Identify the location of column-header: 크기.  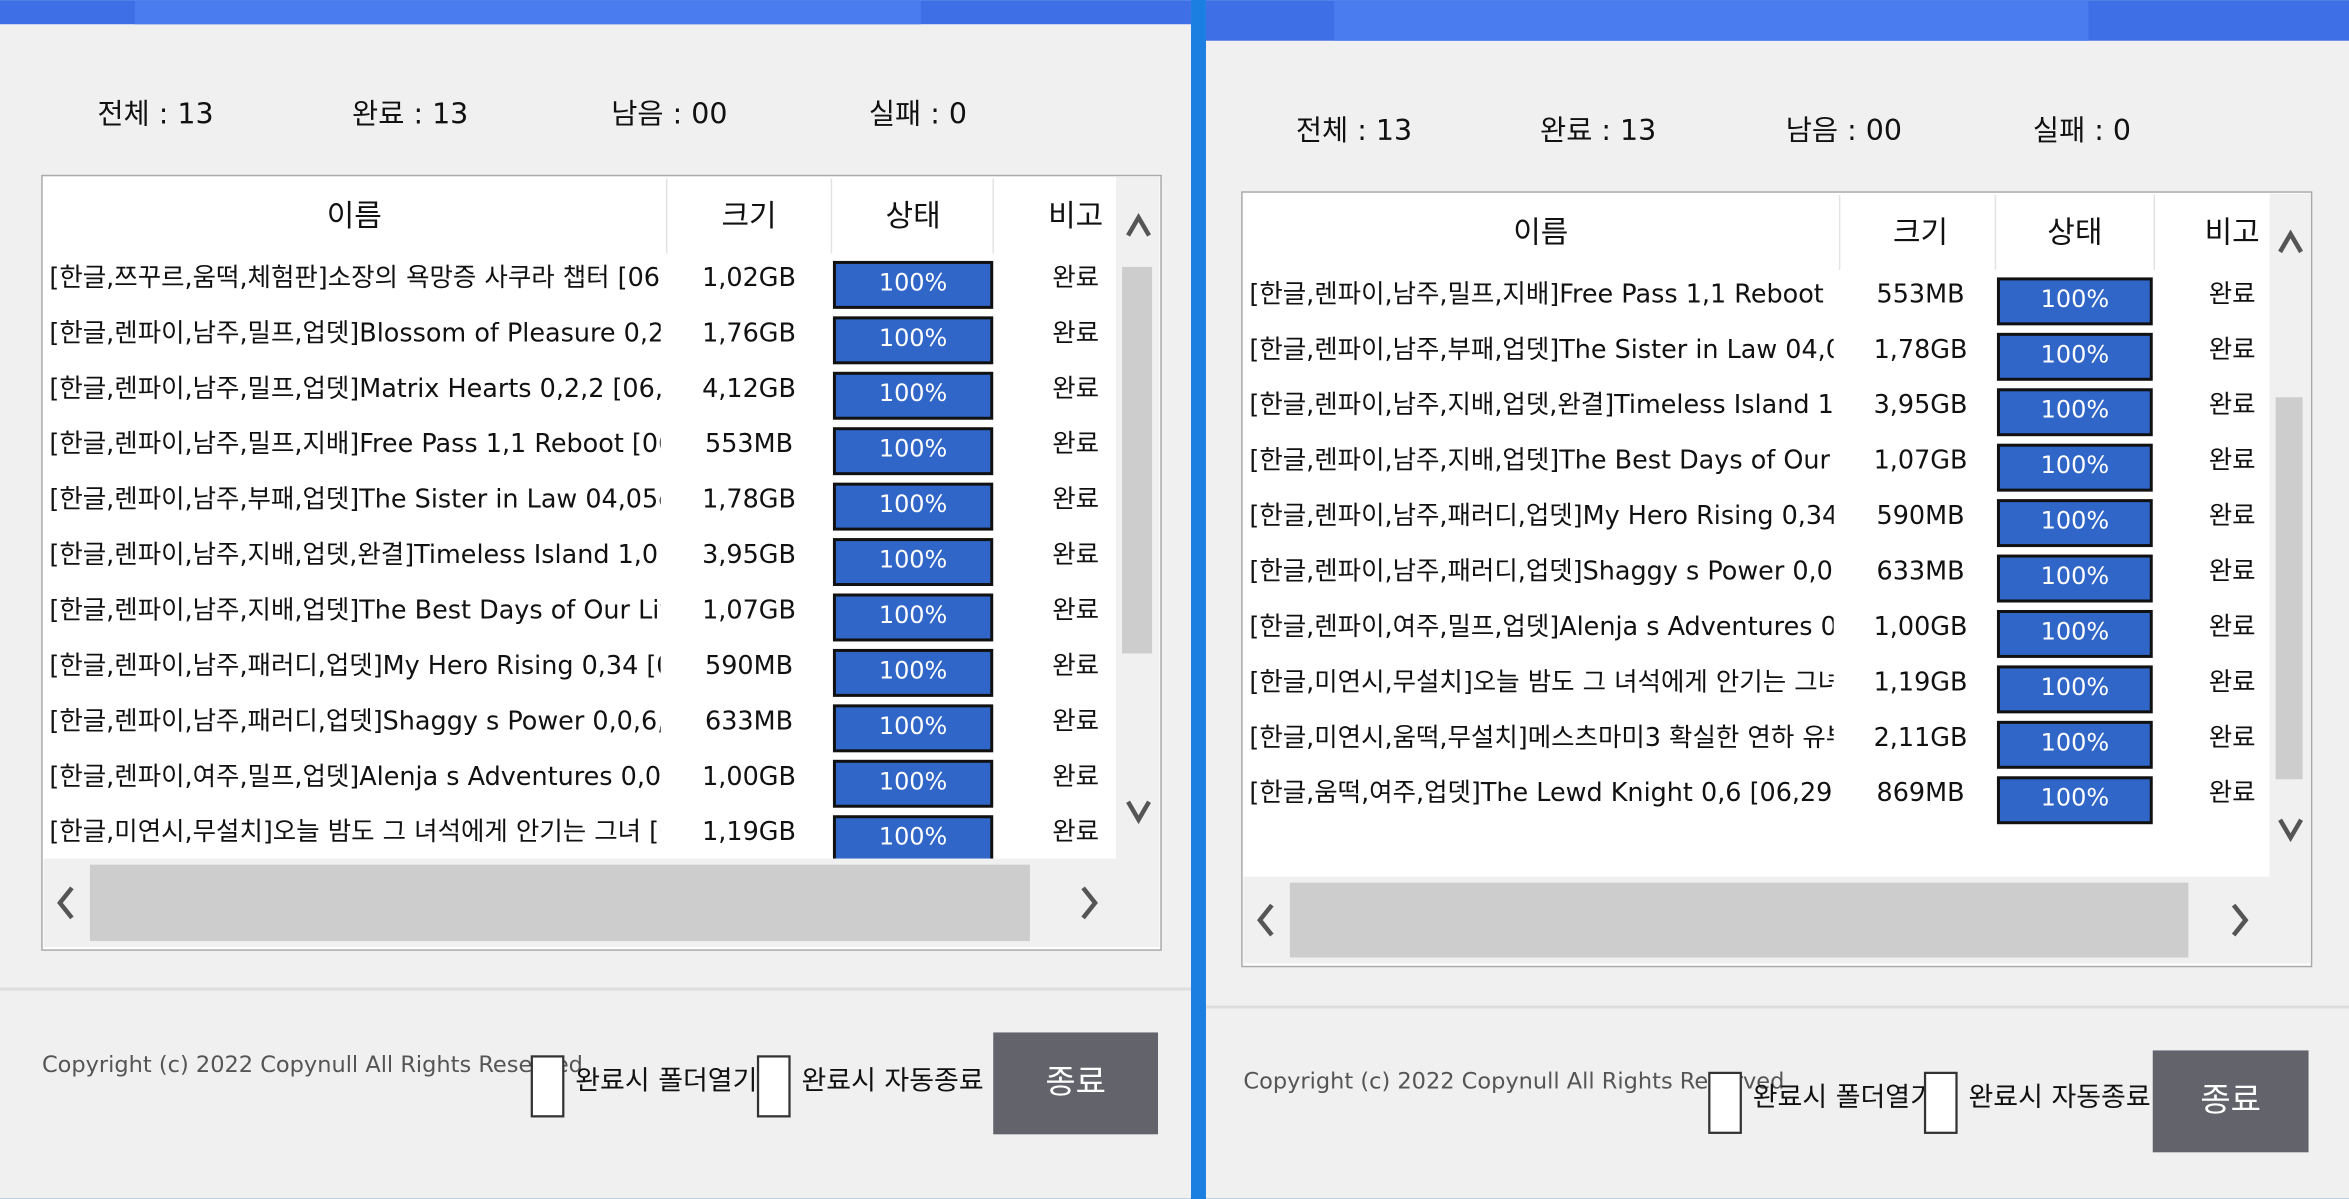
(748, 216).